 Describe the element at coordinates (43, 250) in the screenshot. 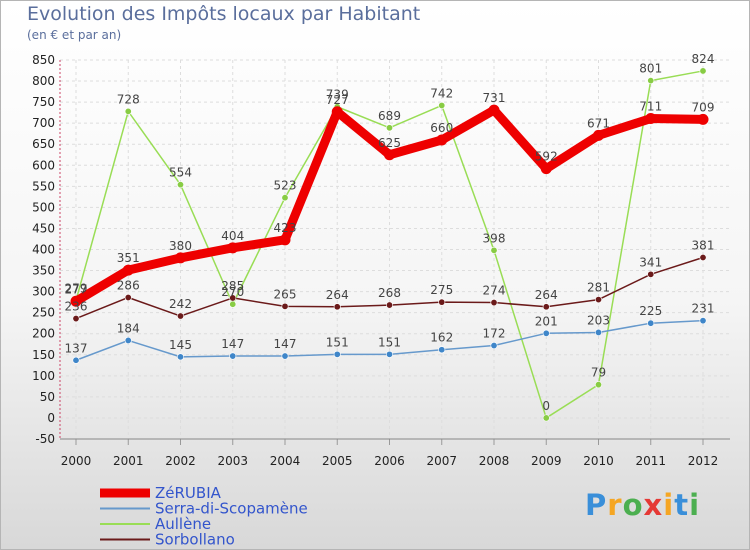

I see `y-tick-label: 400` at that location.